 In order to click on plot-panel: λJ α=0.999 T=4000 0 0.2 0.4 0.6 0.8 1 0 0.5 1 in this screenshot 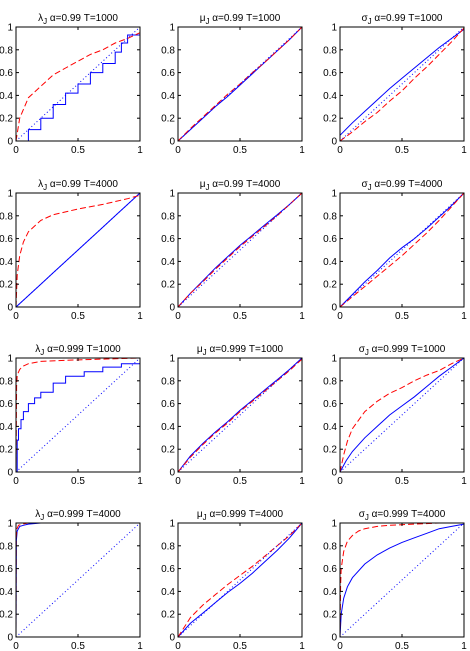, I will do `click(71, 580)`.